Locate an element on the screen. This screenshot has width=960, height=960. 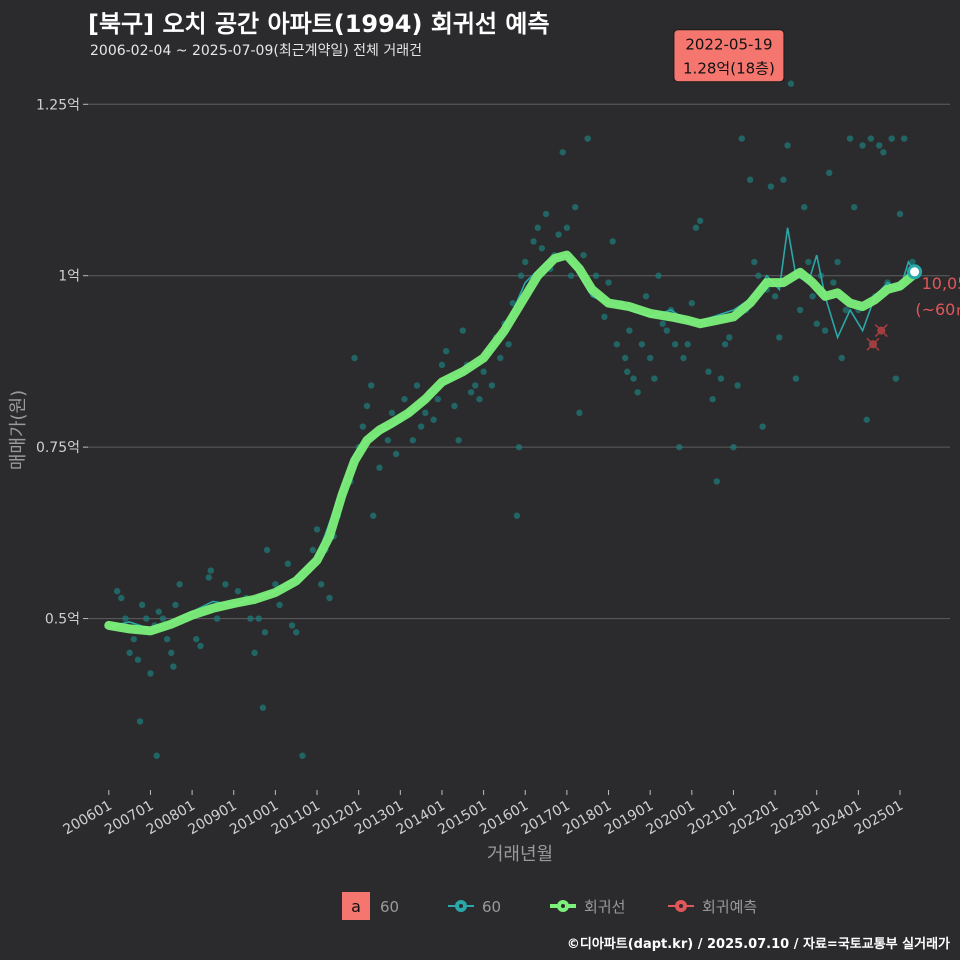
legend-label: 회귀예측 is located at coordinates (729, 907).